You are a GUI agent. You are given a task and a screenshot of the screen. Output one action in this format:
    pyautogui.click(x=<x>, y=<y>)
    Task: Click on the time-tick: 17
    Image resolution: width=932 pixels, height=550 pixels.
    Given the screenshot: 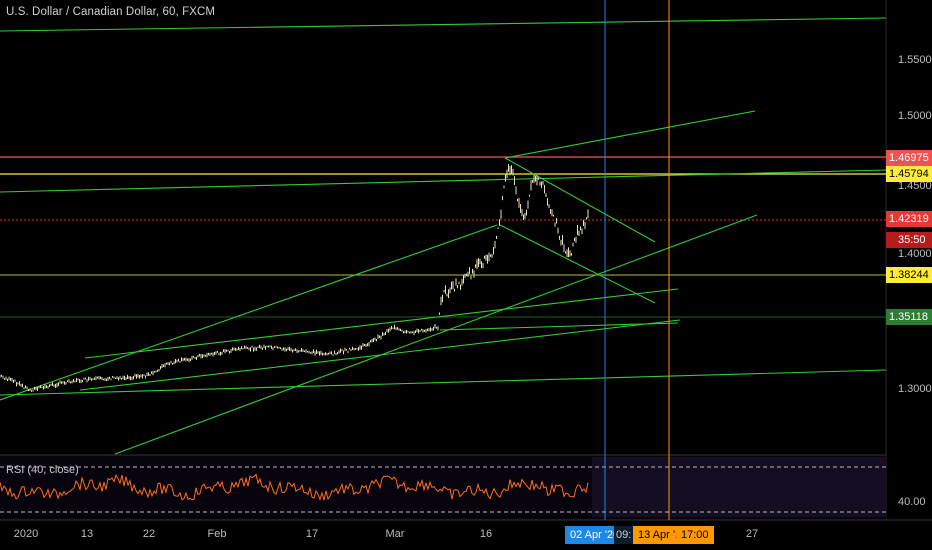 What is the action you would take?
    pyautogui.click(x=312, y=534)
    